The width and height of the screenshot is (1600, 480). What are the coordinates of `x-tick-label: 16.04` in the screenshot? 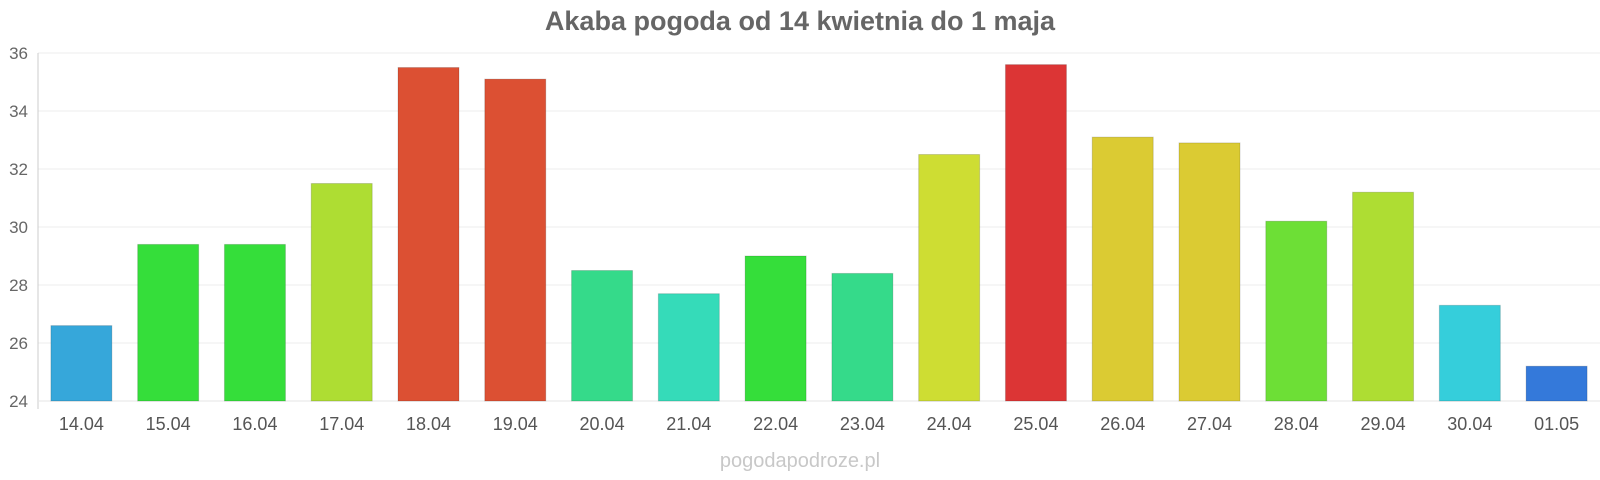 It's located at (254, 424).